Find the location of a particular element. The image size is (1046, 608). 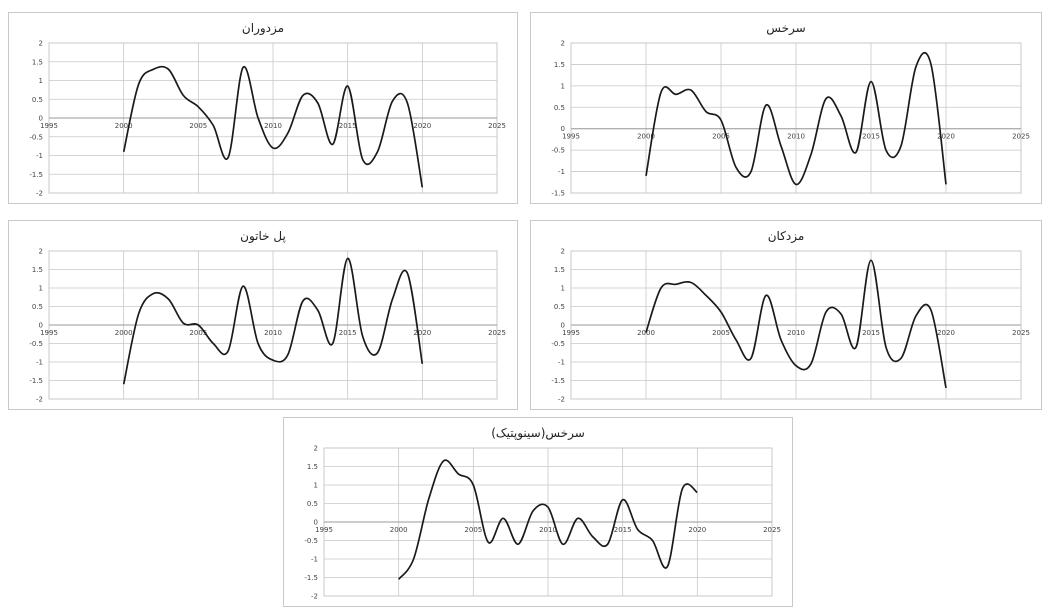

chart-title: سرخس is located at coordinates (785, 28).